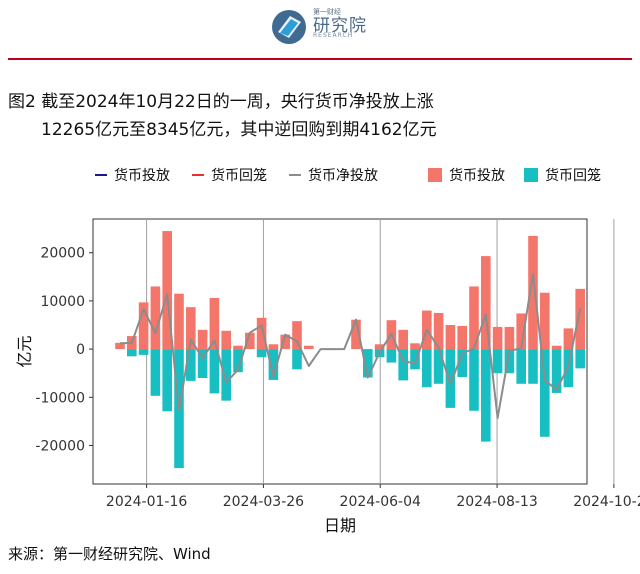  What do you see at coordinates (146, 502) in the screenshot?
I see `x-tick-label: 2024-01-16` at bounding box center [146, 502].